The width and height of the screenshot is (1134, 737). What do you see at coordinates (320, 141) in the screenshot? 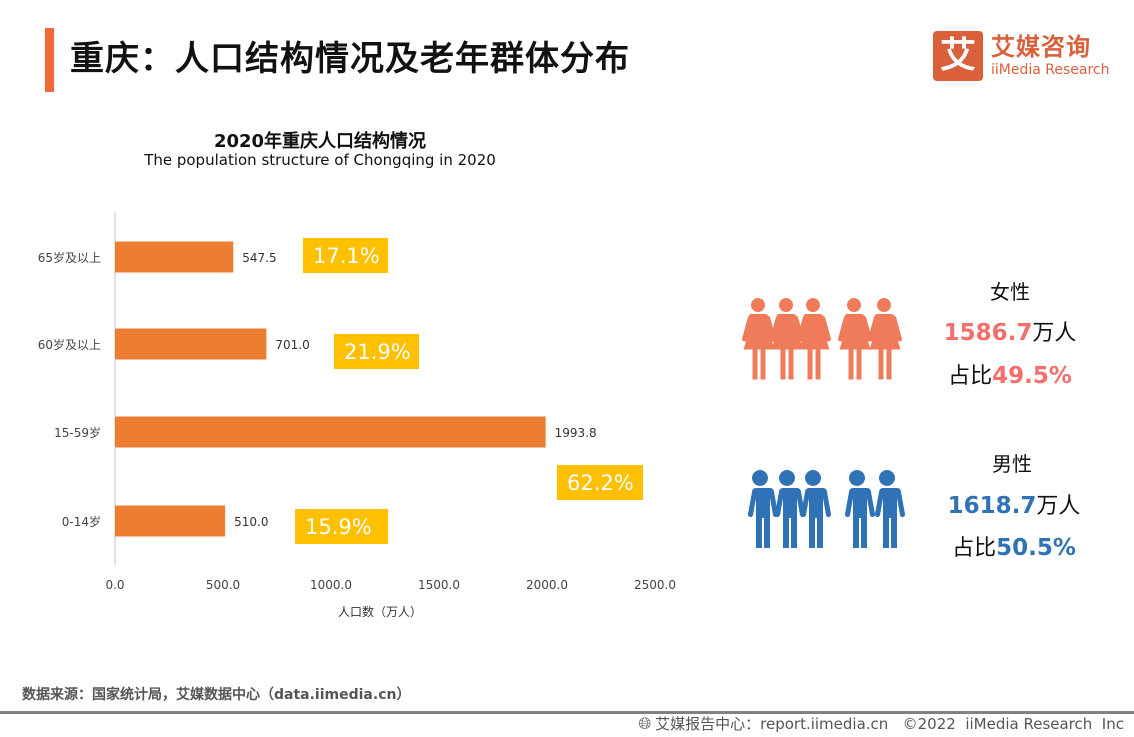
I see `chart-title: 2020年重庆人口结构情况` at bounding box center [320, 141].